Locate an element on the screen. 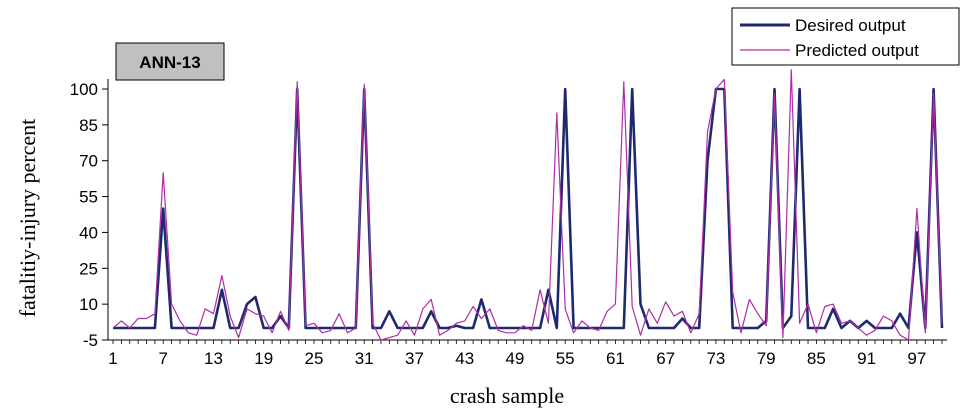 Image resolution: width=963 pixels, height=412 pixels. chart-title: ANN-13 is located at coordinates (169, 62).